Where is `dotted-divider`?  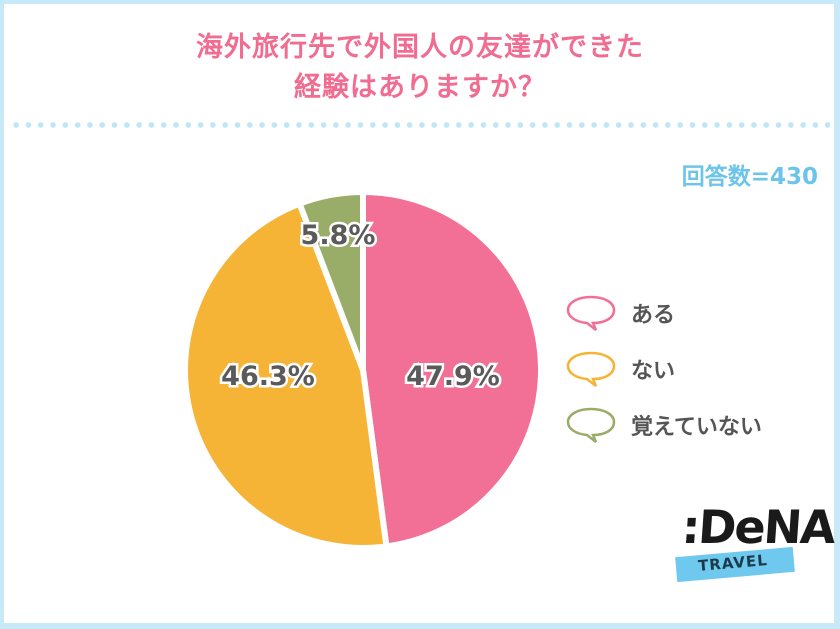 dotted-divider is located at coordinates (420, 125).